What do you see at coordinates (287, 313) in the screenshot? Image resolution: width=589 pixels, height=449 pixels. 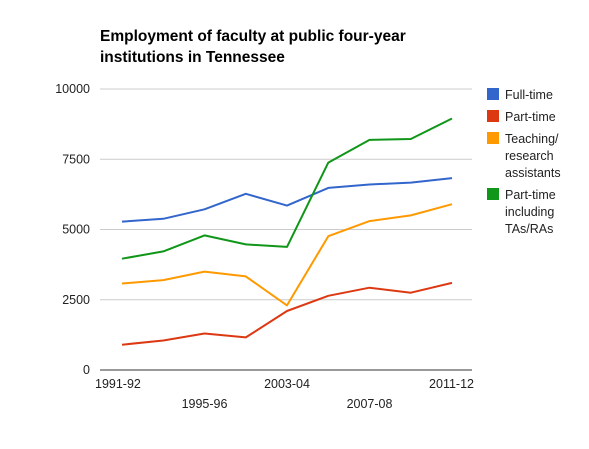 I see `series-line-part-time` at bounding box center [287, 313].